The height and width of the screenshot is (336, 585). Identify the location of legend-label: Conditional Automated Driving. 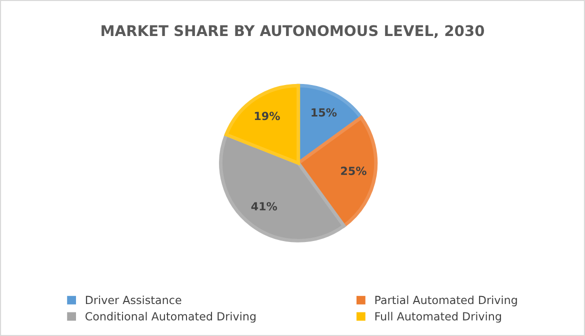
(171, 317).